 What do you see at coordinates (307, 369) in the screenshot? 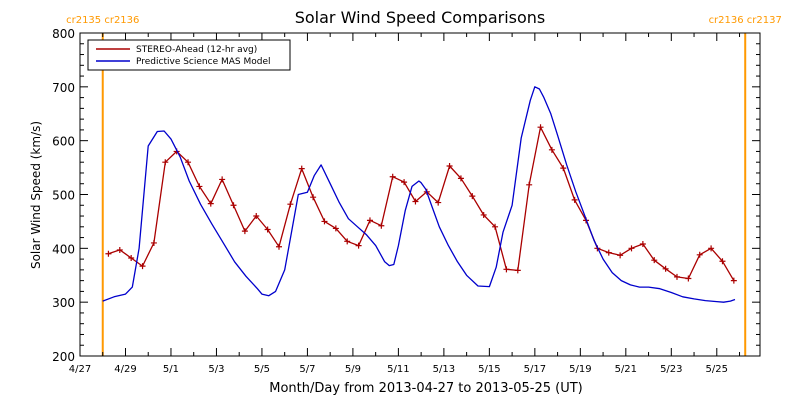
I see `x-tick-label: 5/7` at bounding box center [307, 369].